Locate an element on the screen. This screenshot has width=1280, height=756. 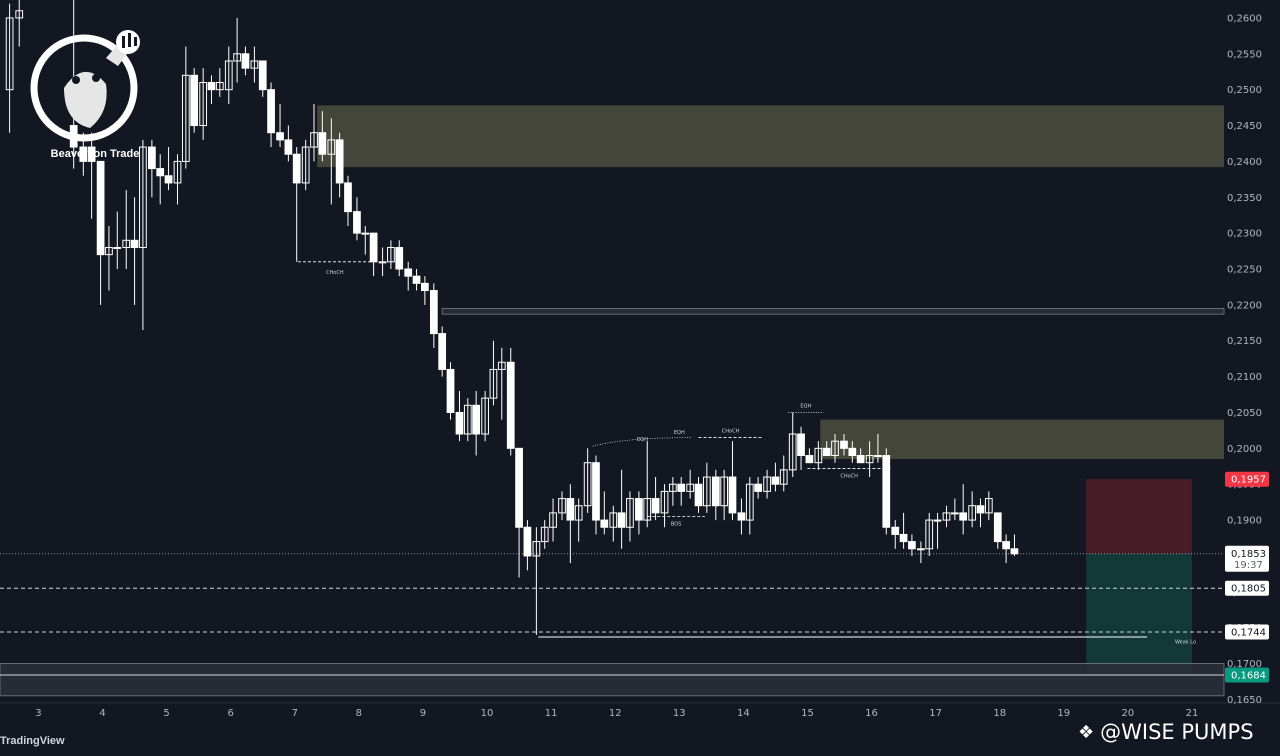
y-tick-label: 0,2350 is located at coordinates (1244, 198).